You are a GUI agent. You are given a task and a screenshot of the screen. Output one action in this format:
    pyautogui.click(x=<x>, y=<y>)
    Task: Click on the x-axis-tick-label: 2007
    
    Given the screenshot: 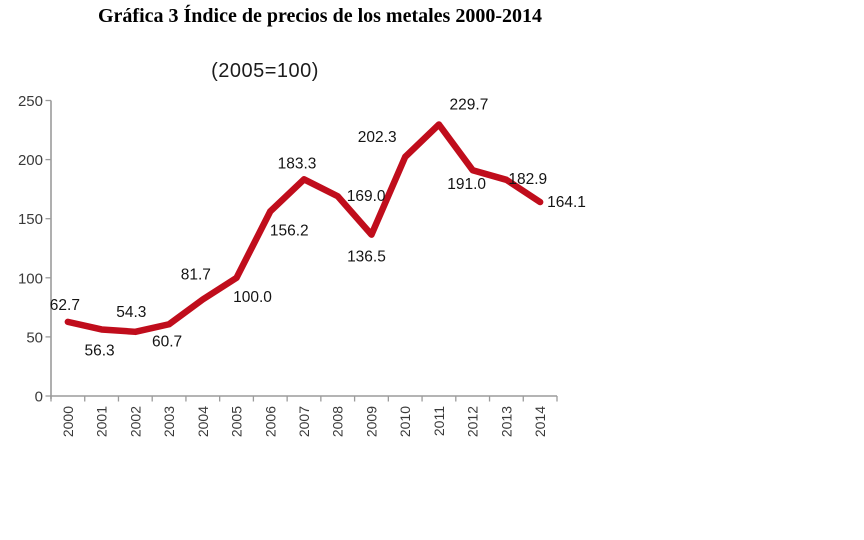 What is the action you would take?
    pyautogui.click(x=304, y=421)
    